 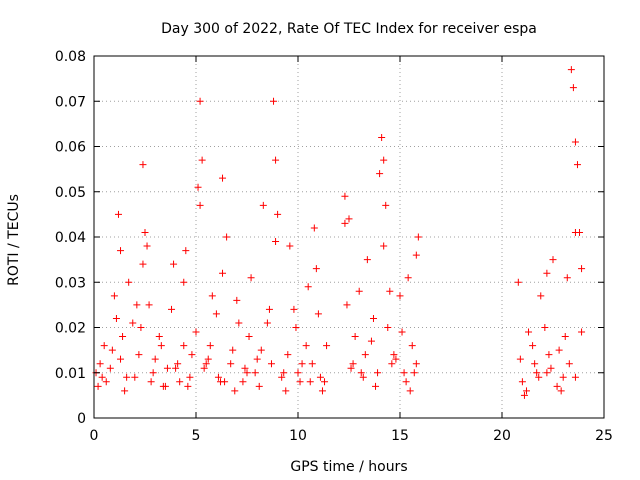 What do you see at coordinates (604, 436) in the screenshot?
I see `x-tick-label: 25` at bounding box center [604, 436].